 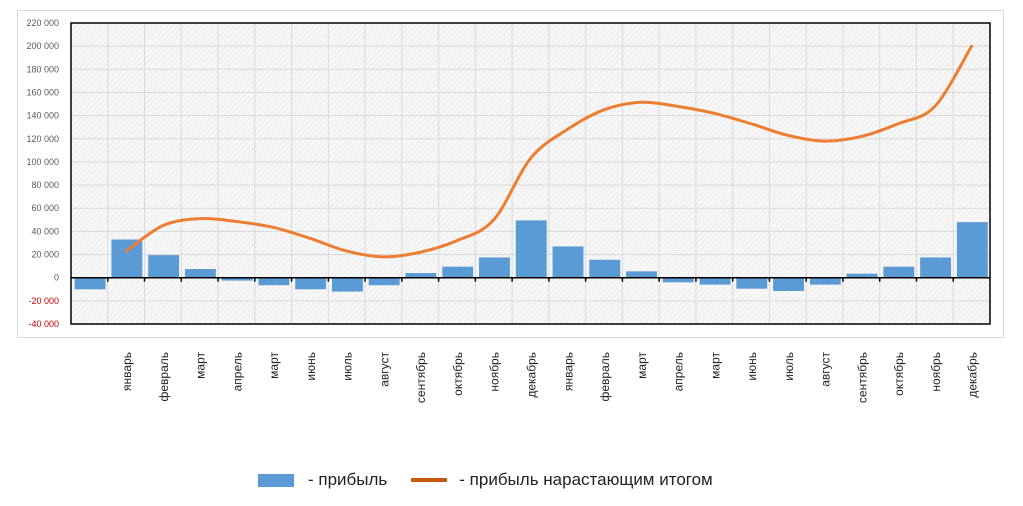 I want to click on legend-item-cumulative: - прибыль нарастающим итогом, so click(x=550, y=480).